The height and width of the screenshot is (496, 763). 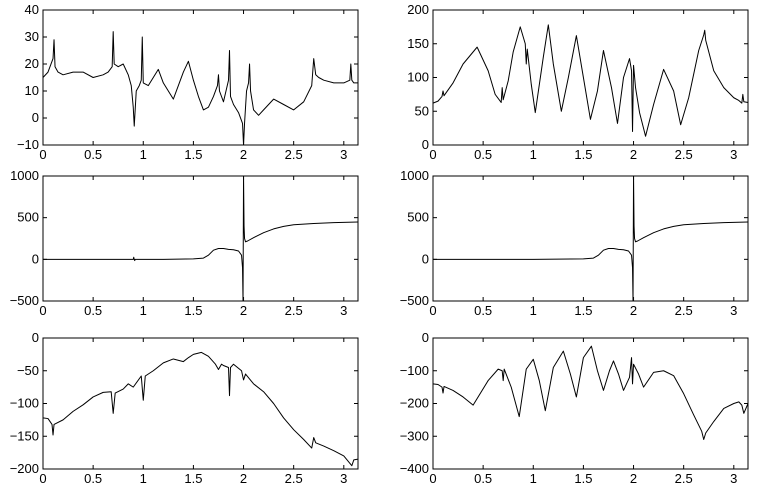 What do you see at coordinates (418, 77) in the screenshot?
I see `y-tick-label: 100` at bounding box center [418, 77].